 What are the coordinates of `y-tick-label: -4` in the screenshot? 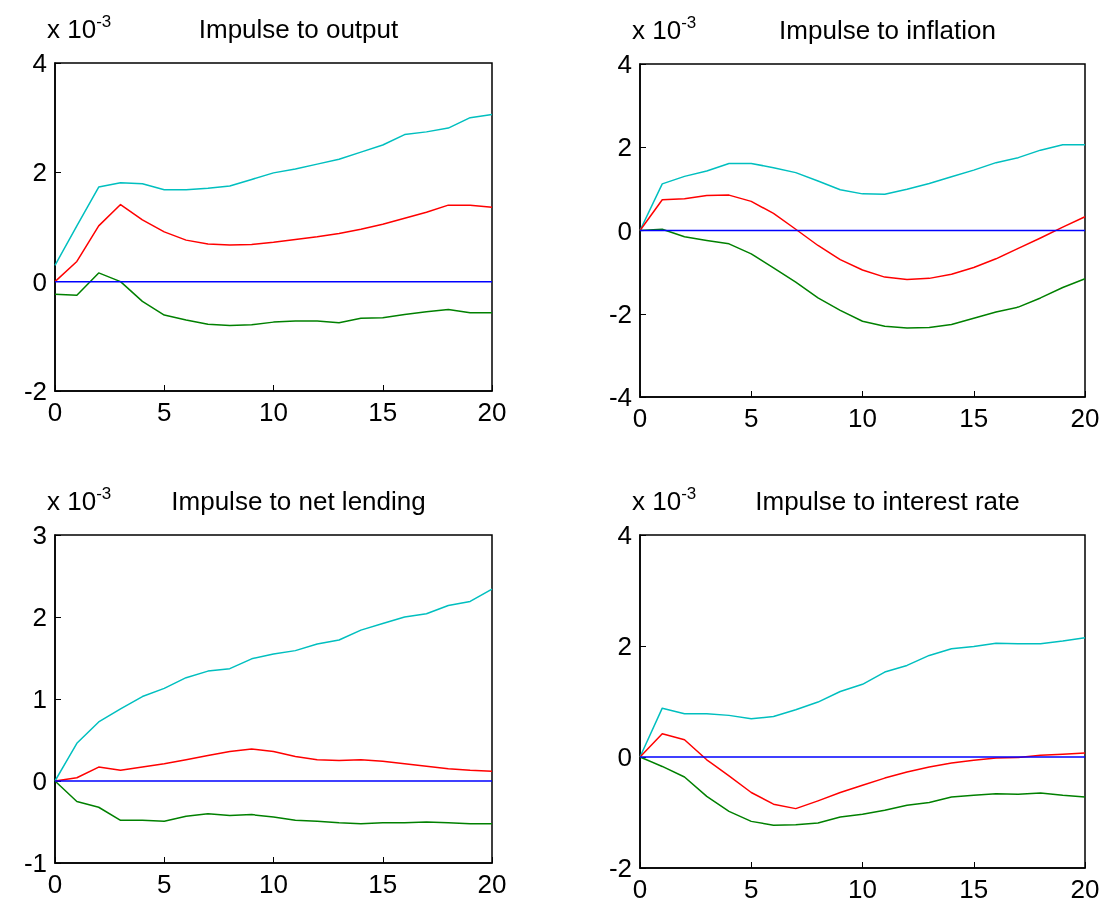 It's located at (620, 397).